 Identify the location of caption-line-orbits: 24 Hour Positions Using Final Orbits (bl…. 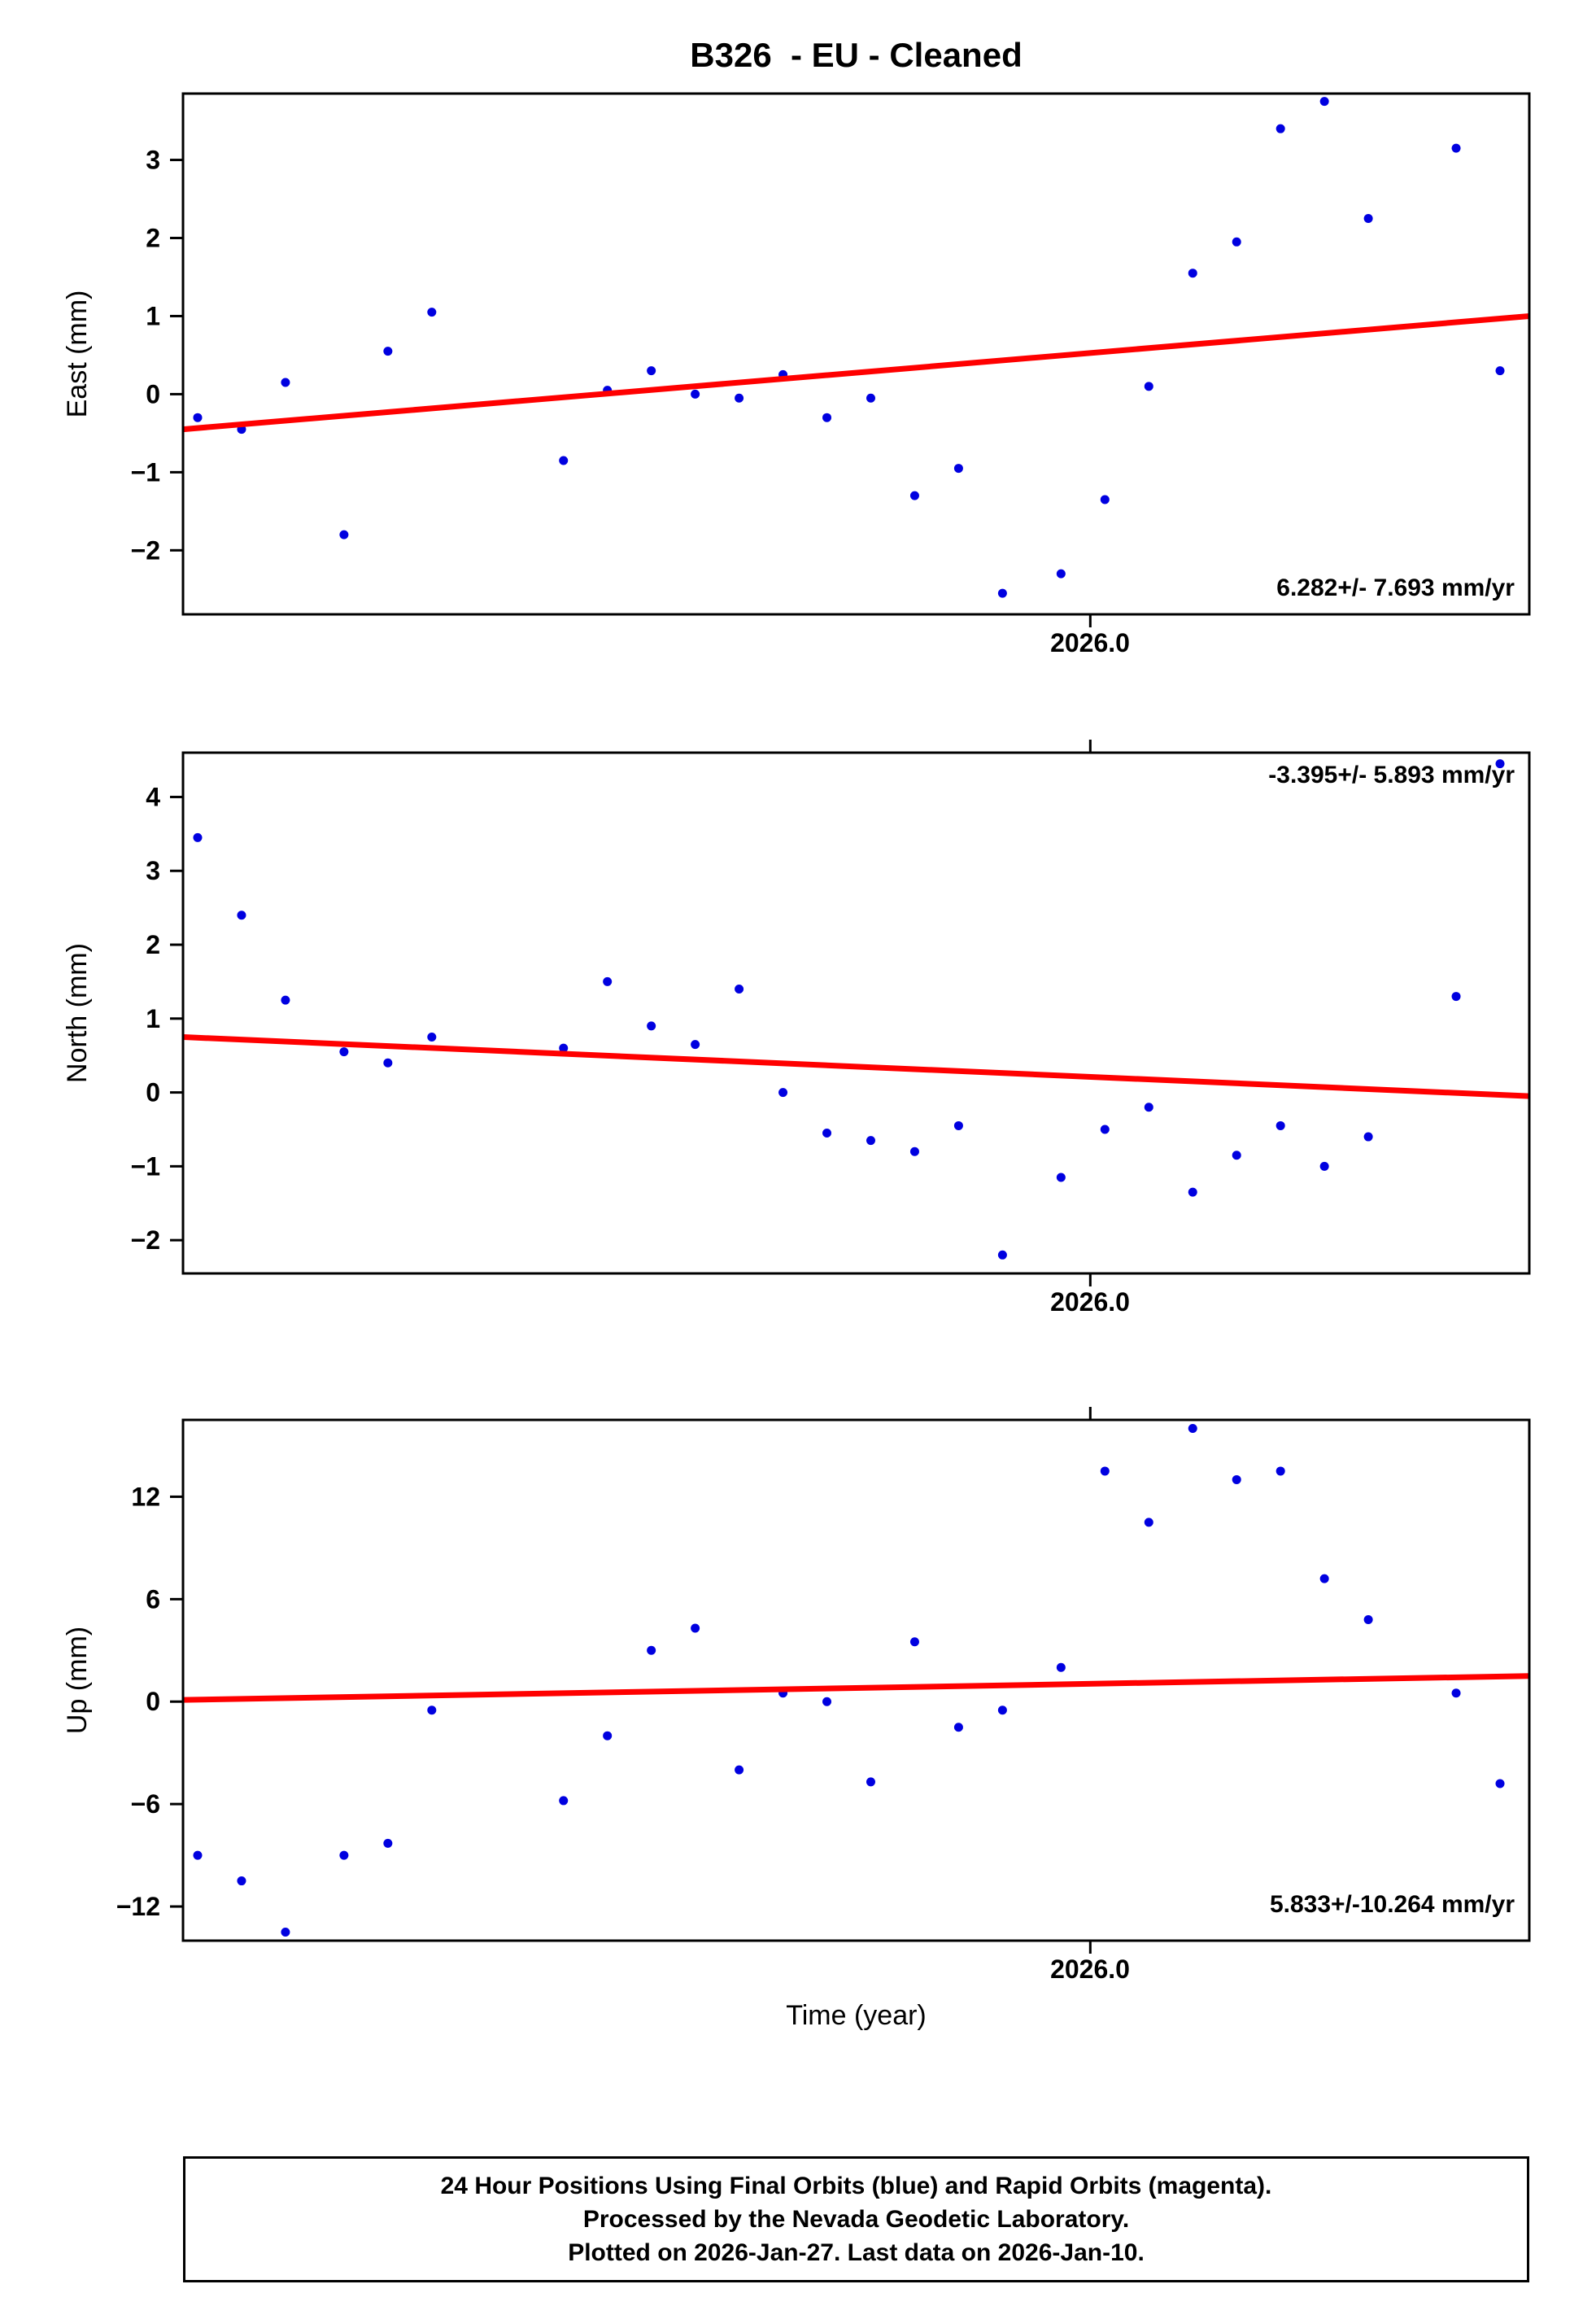
(856, 2186).